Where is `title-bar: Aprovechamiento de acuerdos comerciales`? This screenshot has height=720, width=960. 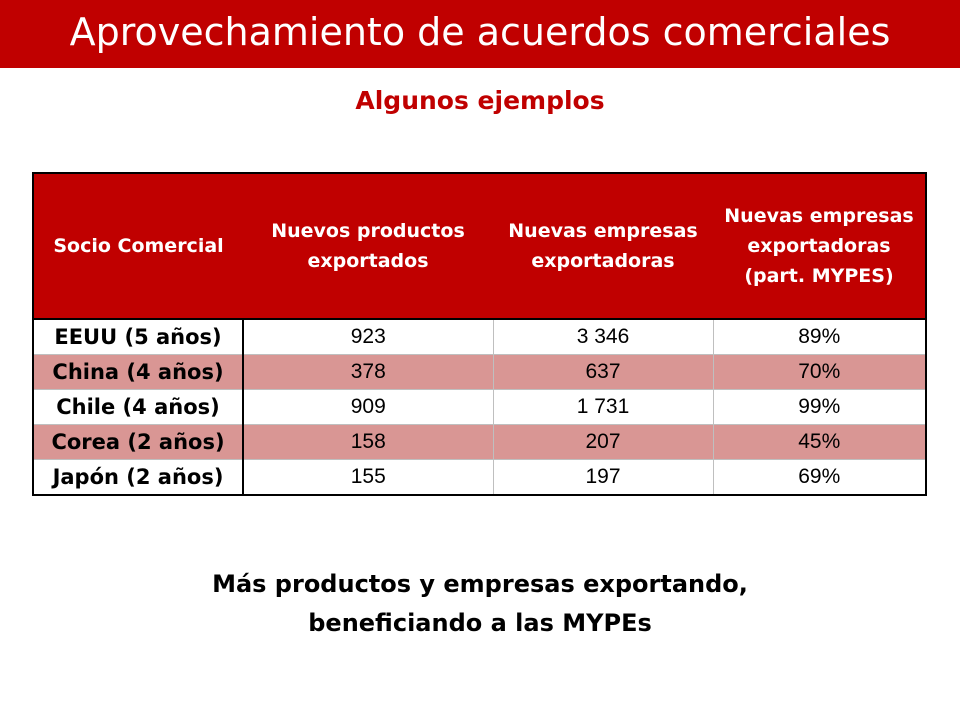
title-bar: Aprovechamiento de acuerdos comerciales is located at coordinates (480, 34).